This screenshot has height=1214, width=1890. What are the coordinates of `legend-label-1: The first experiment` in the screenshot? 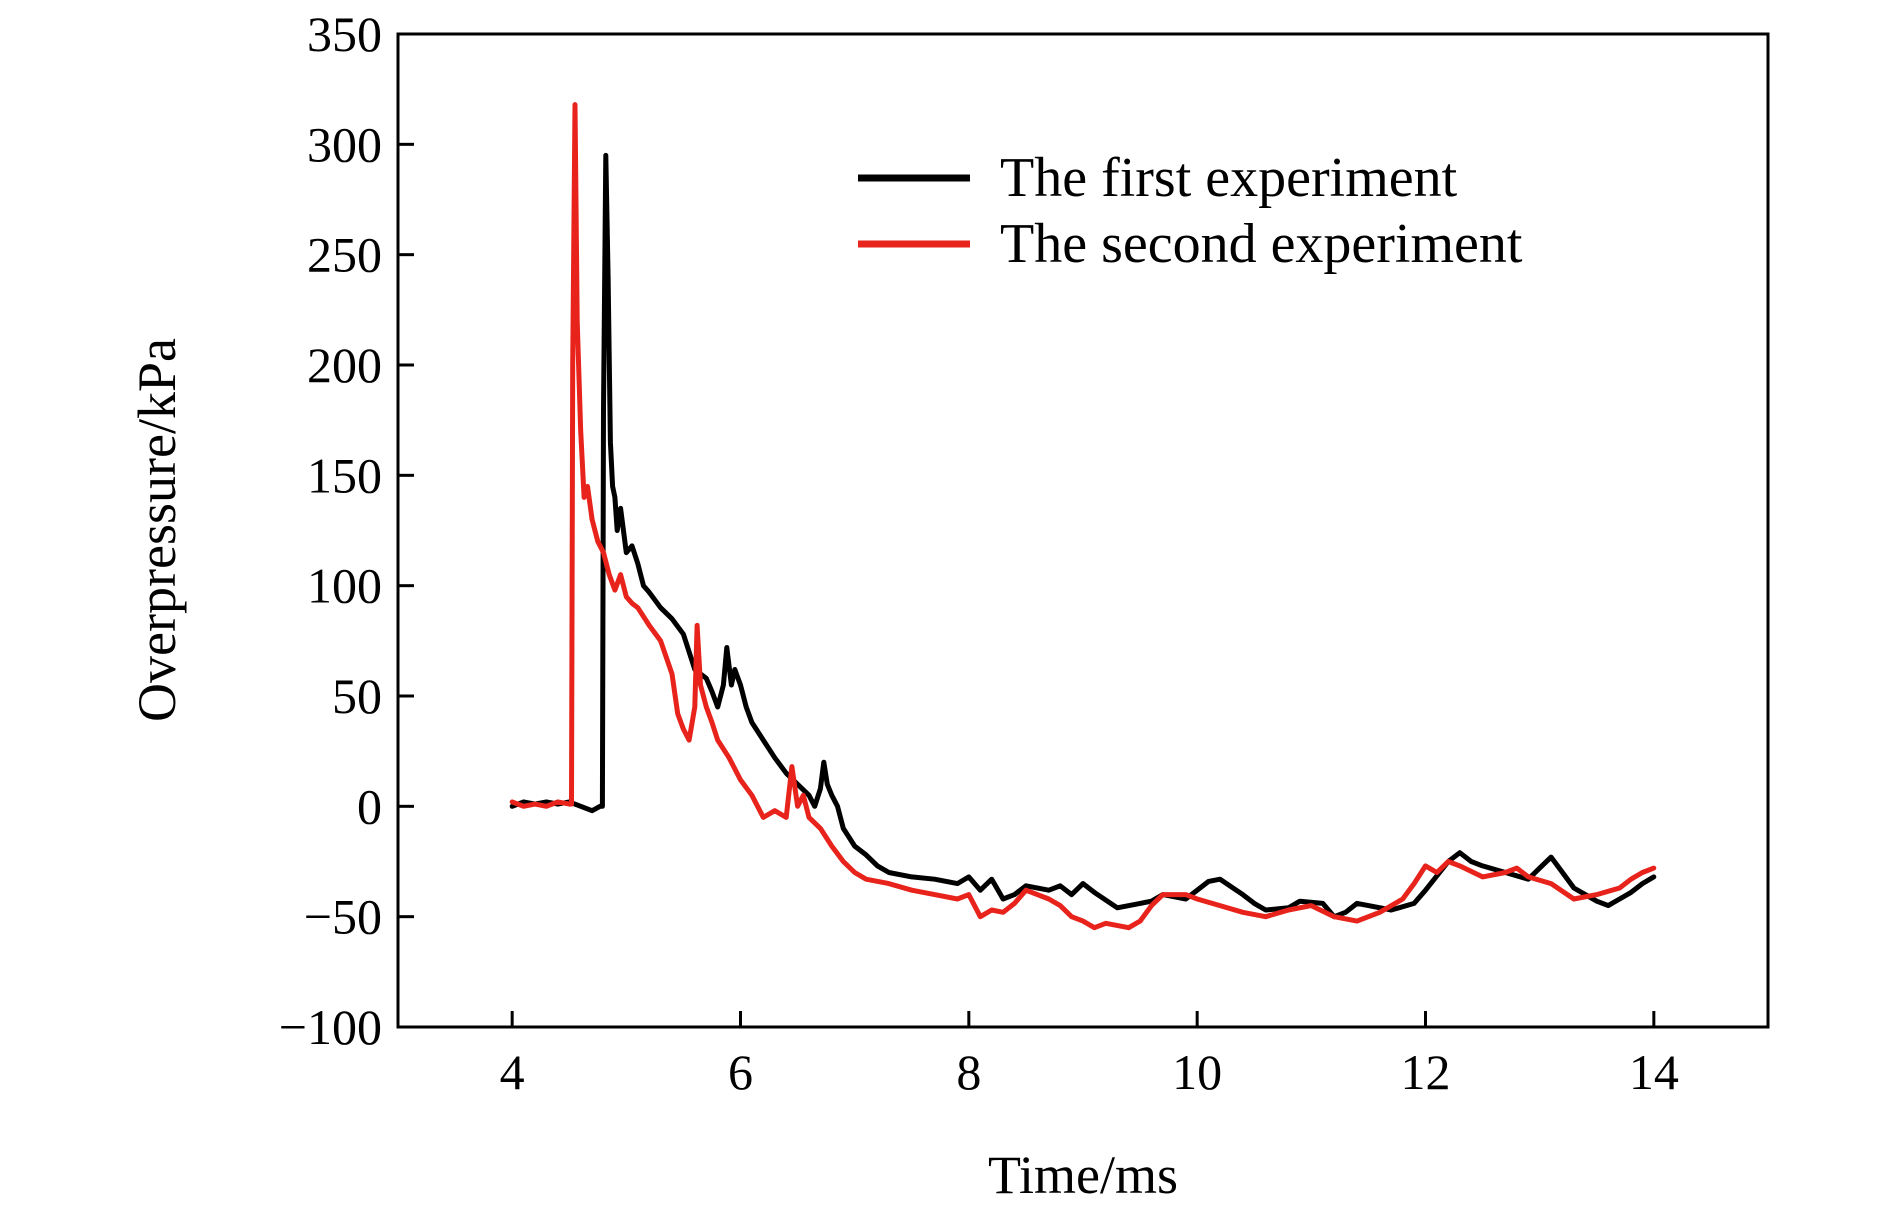 It's located at (1229, 178).